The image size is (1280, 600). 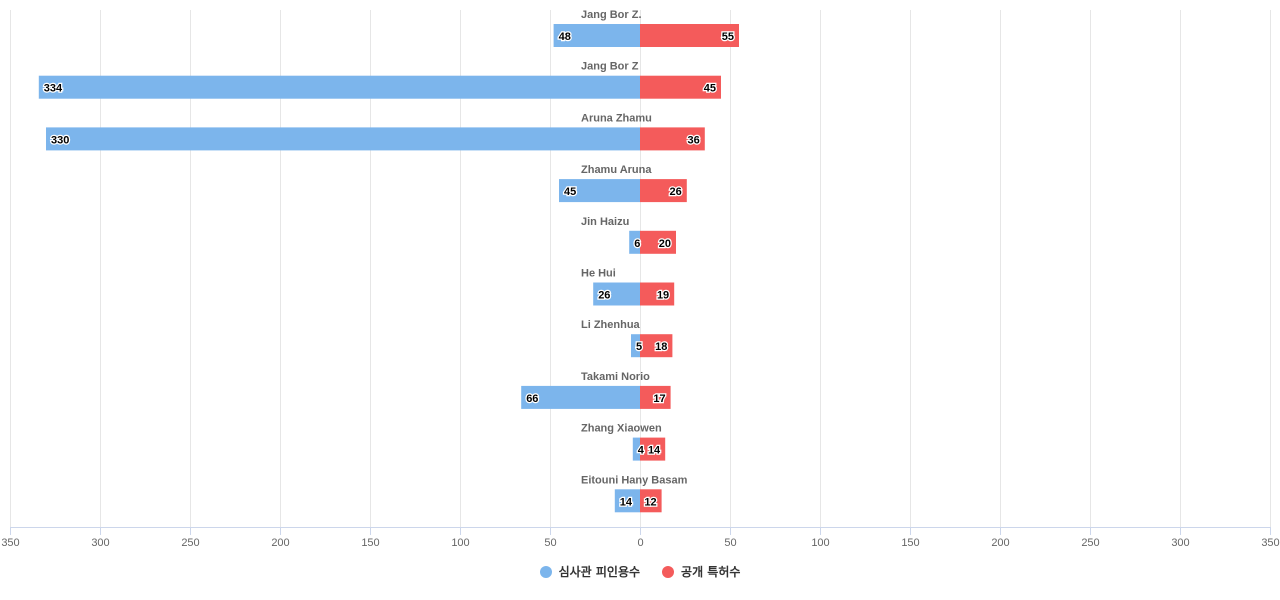 What do you see at coordinates (598, 274) in the screenshot?
I see `category-label: He Hui` at bounding box center [598, 274].